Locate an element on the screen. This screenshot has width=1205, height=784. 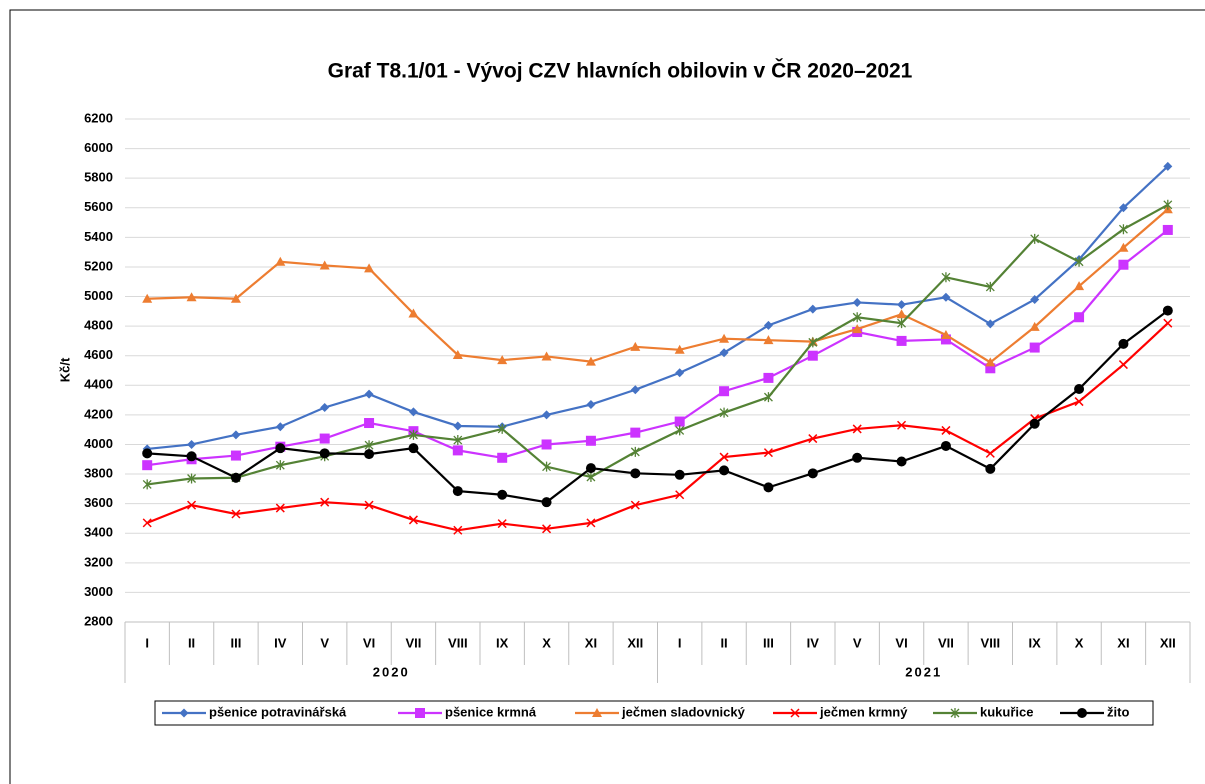
x-tick-label: IV is located at coordinates (813, 642).